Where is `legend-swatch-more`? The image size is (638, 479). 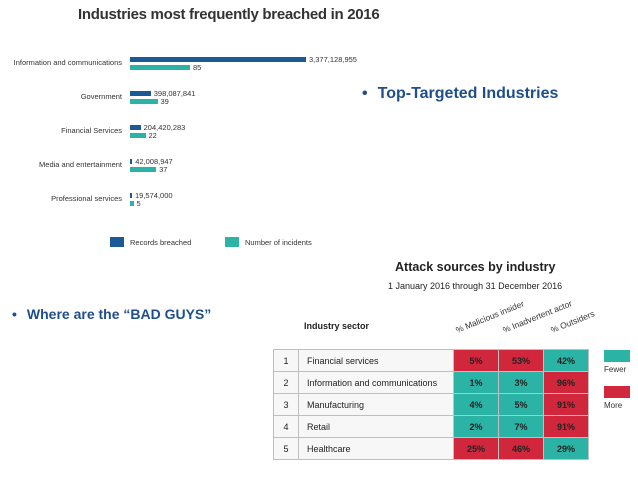
legend-swatch-more is located at coordinates (617, 392).